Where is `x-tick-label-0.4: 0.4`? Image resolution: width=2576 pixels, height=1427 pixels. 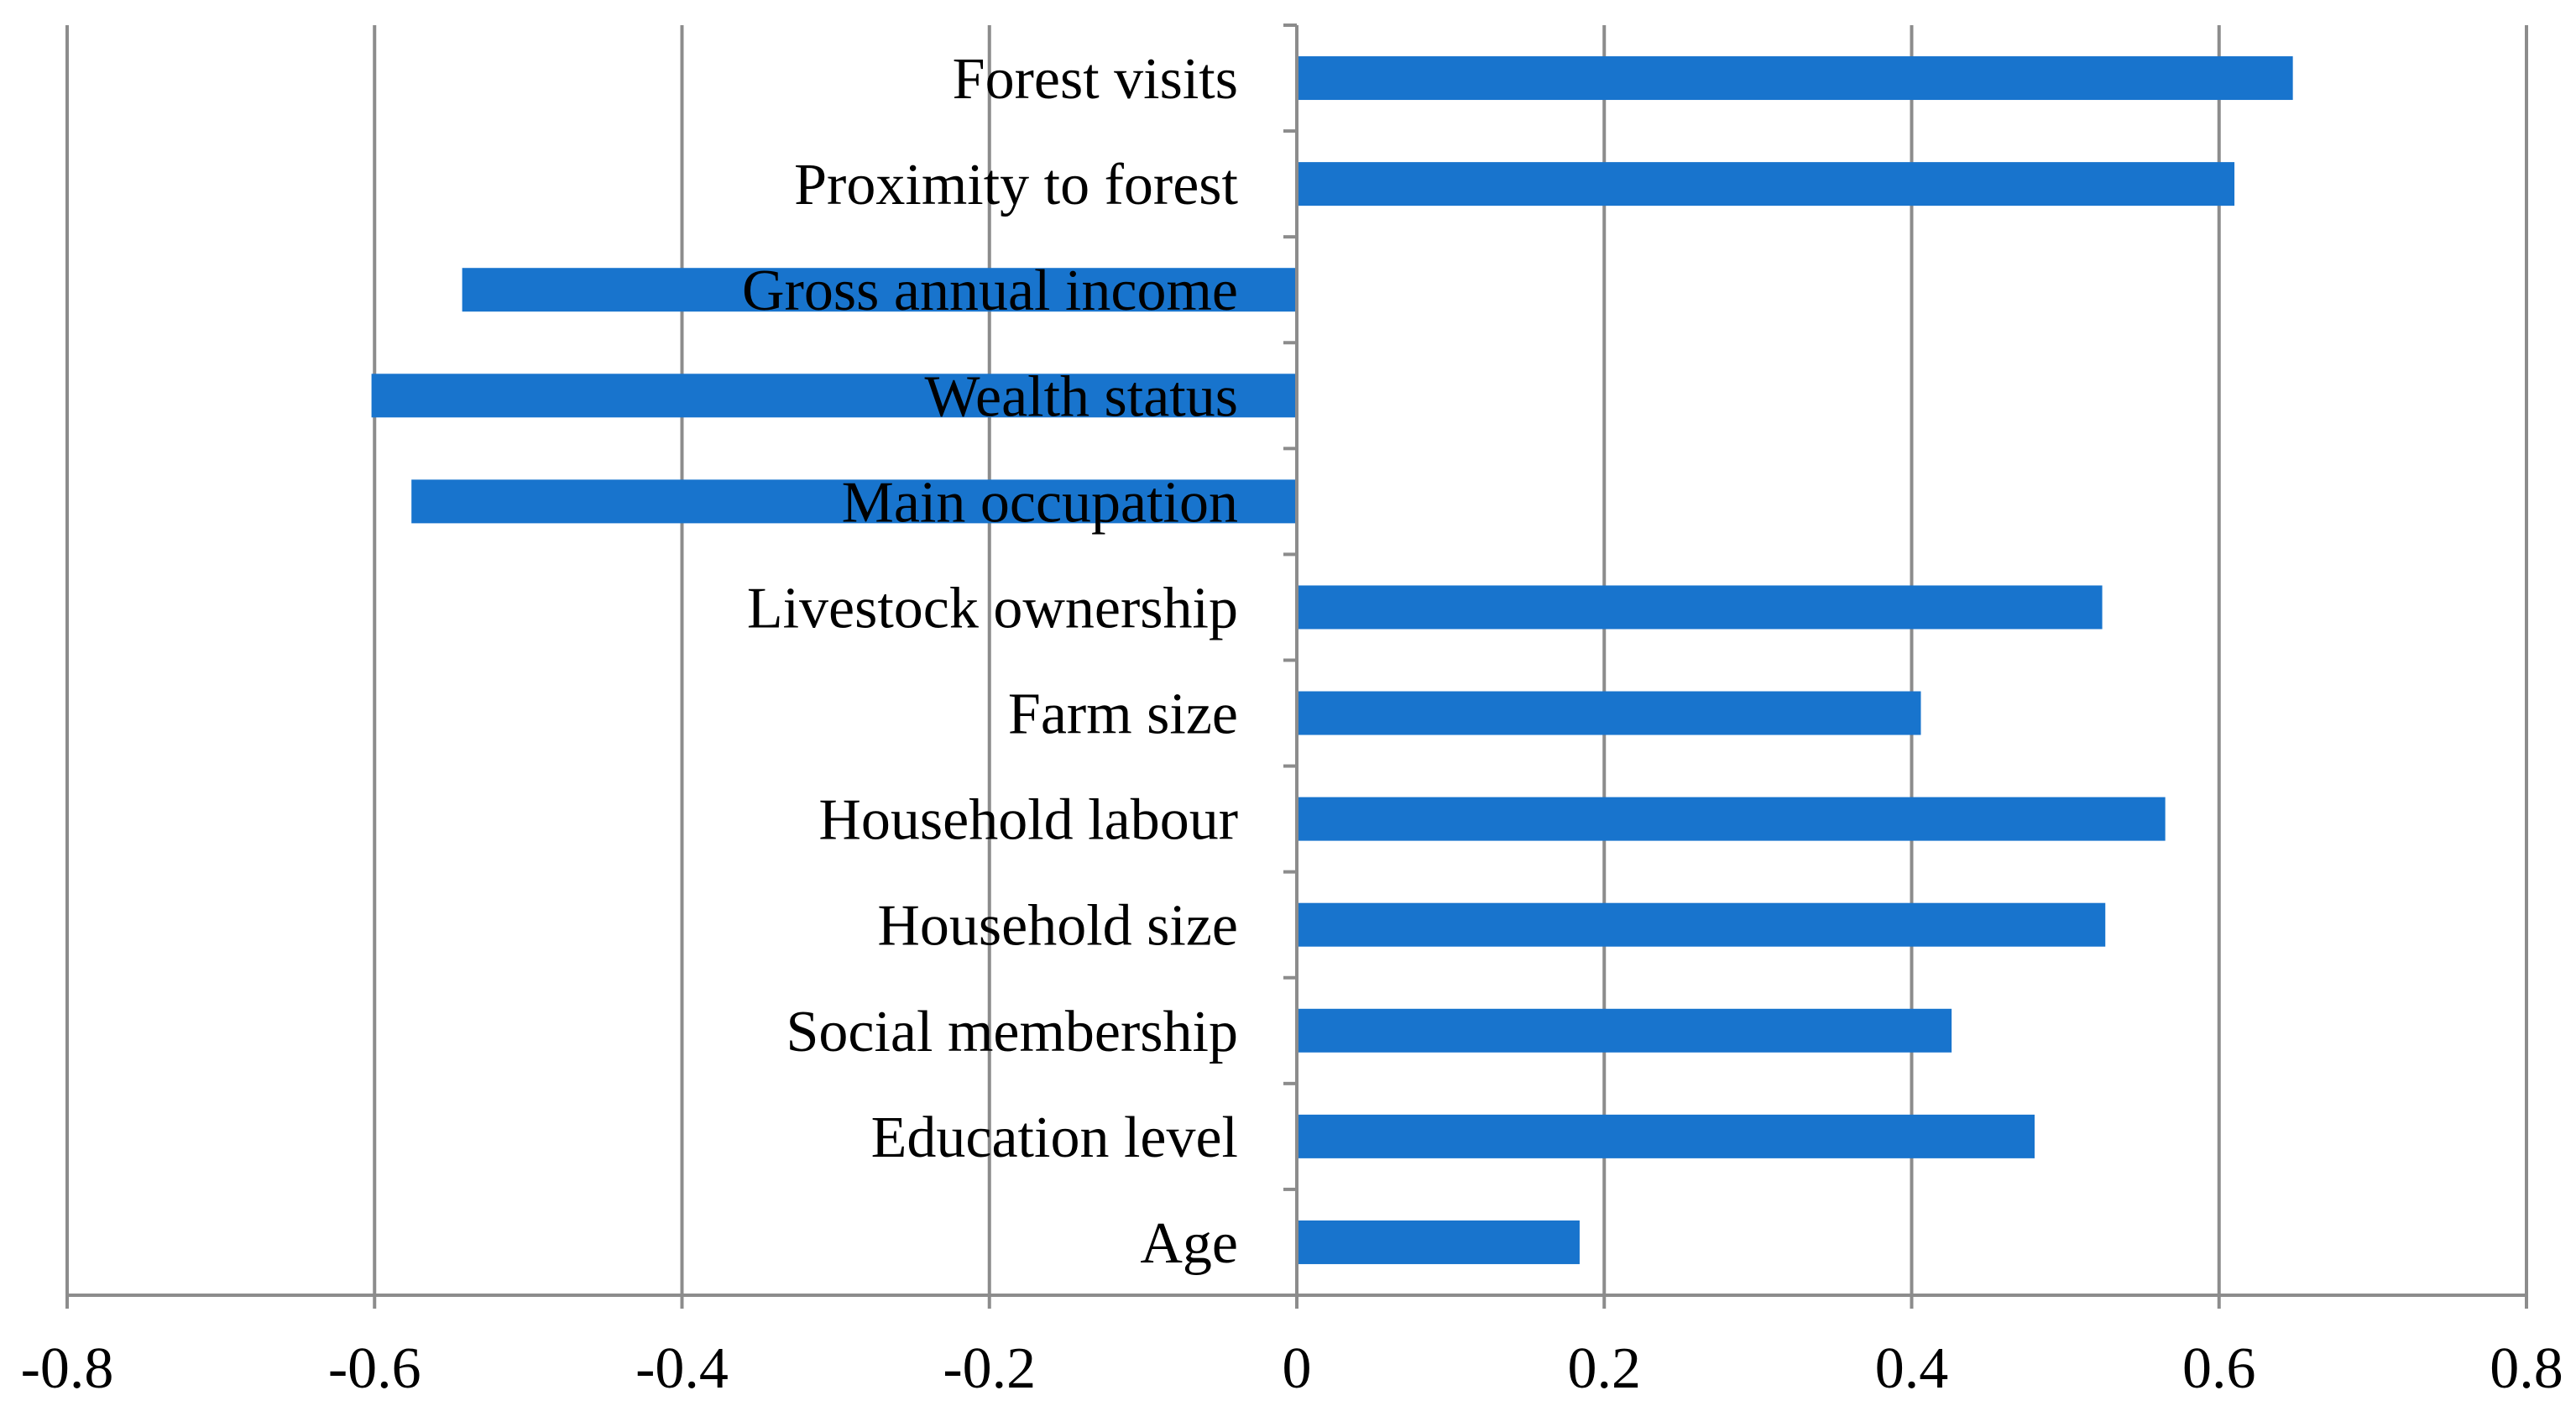 x-tick-label-0.4: 0.4 is located at coordinates (1912, 1368).